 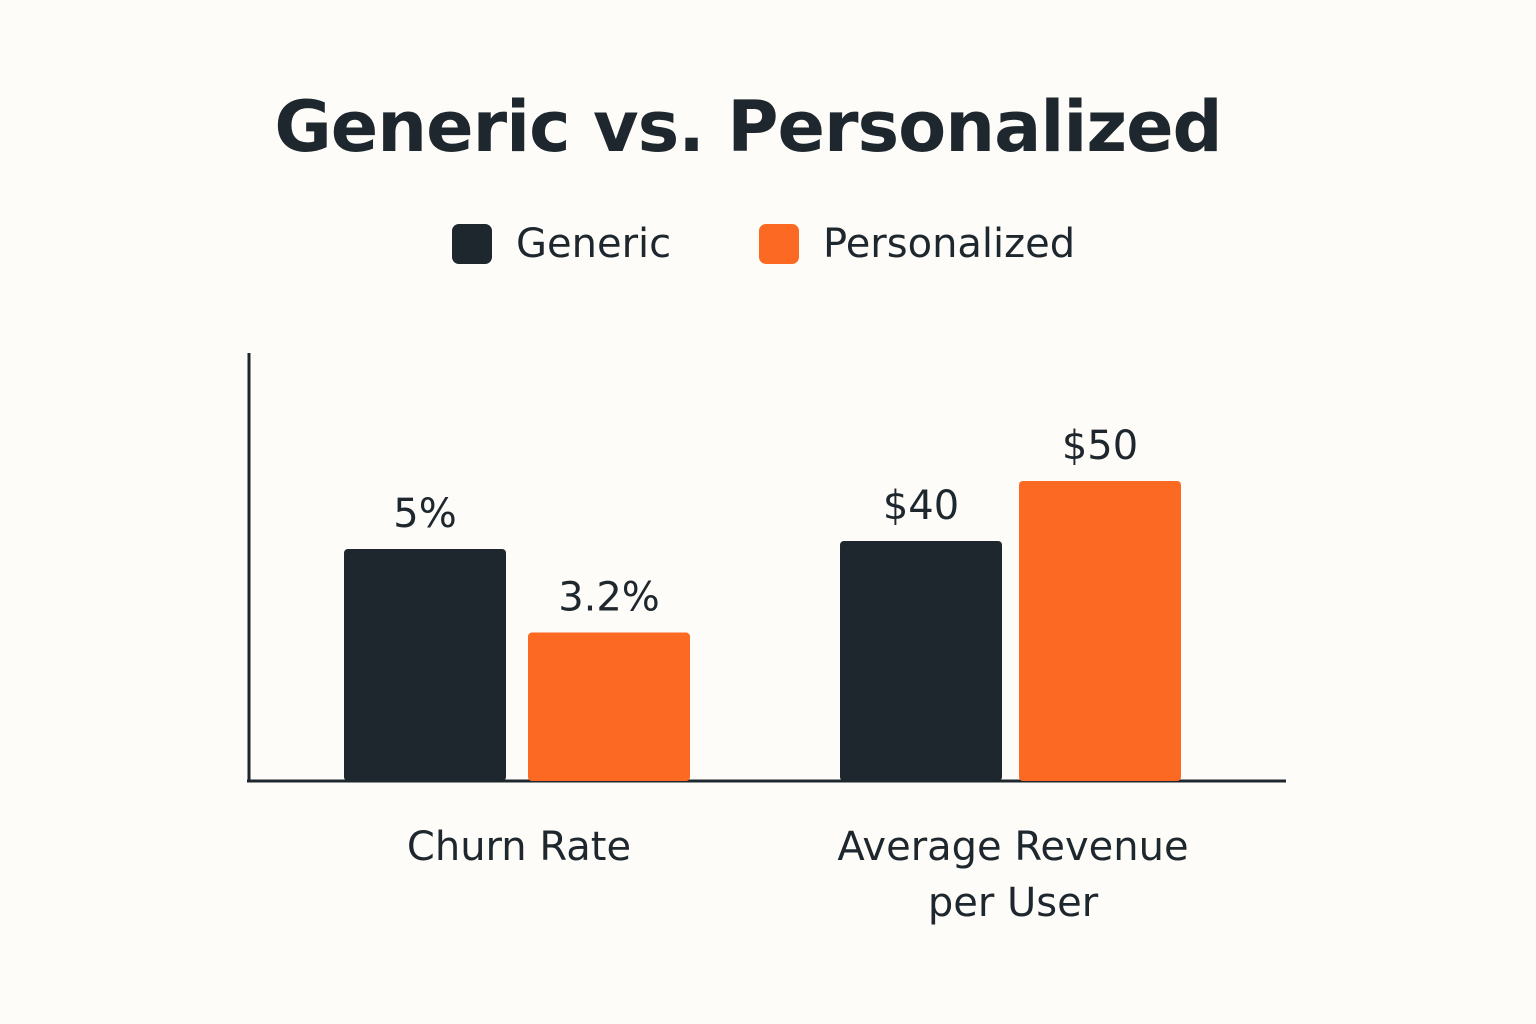 What do you see at coordinates (765, 522) in the screenshot?
I see `bar-labels-group: 5% 3.2% $40 $50` at bounding box center [765, 522].